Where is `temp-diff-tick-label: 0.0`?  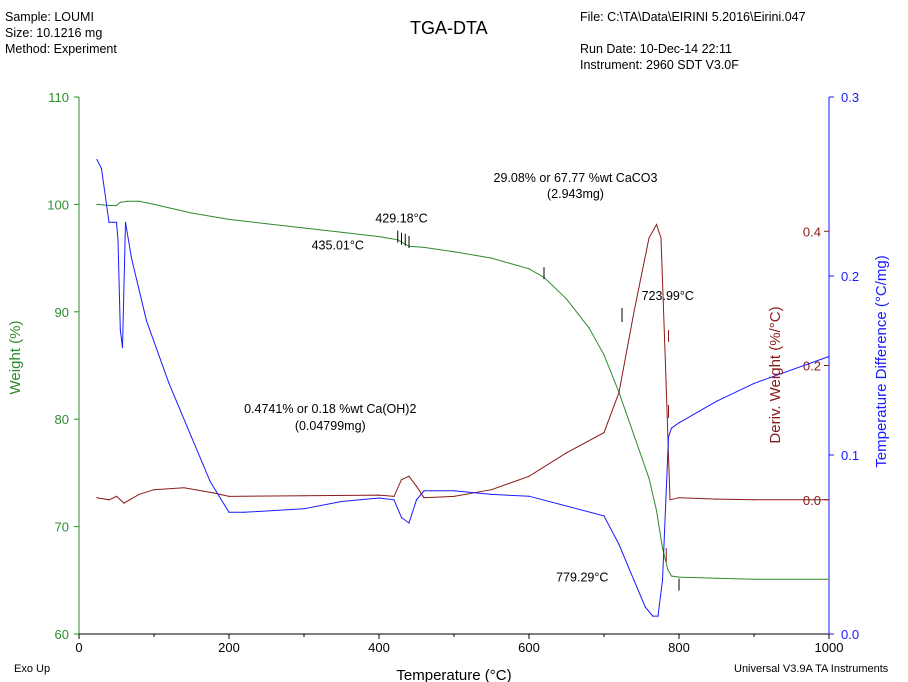 temp-diff-tick-label: 0.0 is located at coordinates (850, 634).